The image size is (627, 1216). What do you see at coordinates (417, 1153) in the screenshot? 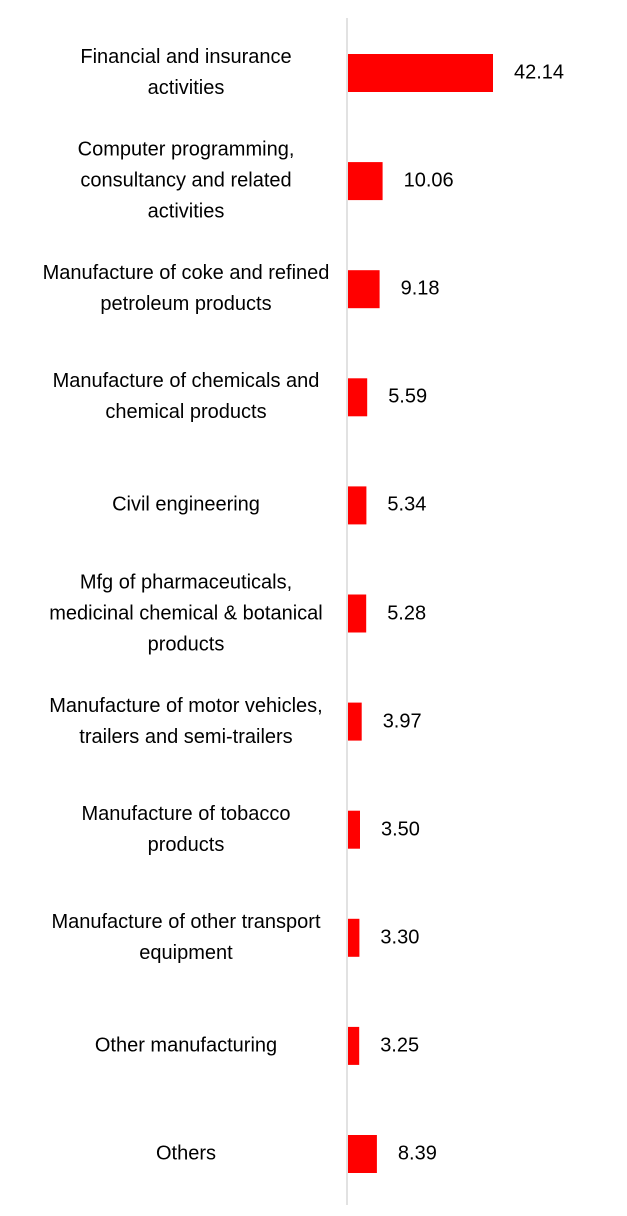
I see `data-label: 8.39` at bounding box center [417, 1153].